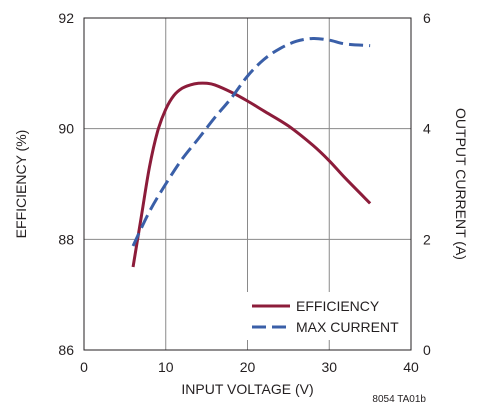  I want to click on x-tick-label: 10, so click(166, 367).